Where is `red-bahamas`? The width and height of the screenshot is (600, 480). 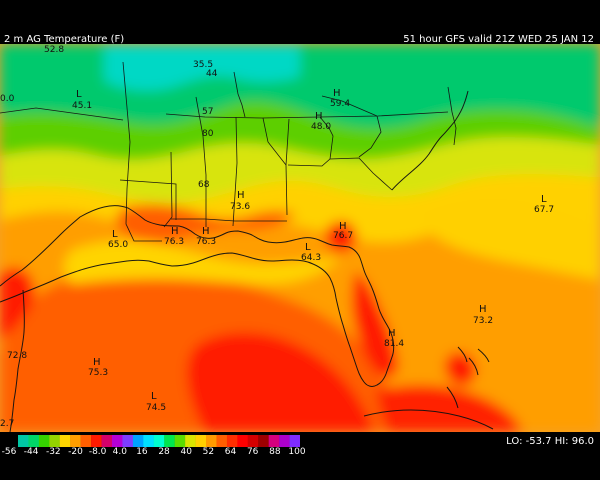 red-bahamas is located at coordinates (460, 369).